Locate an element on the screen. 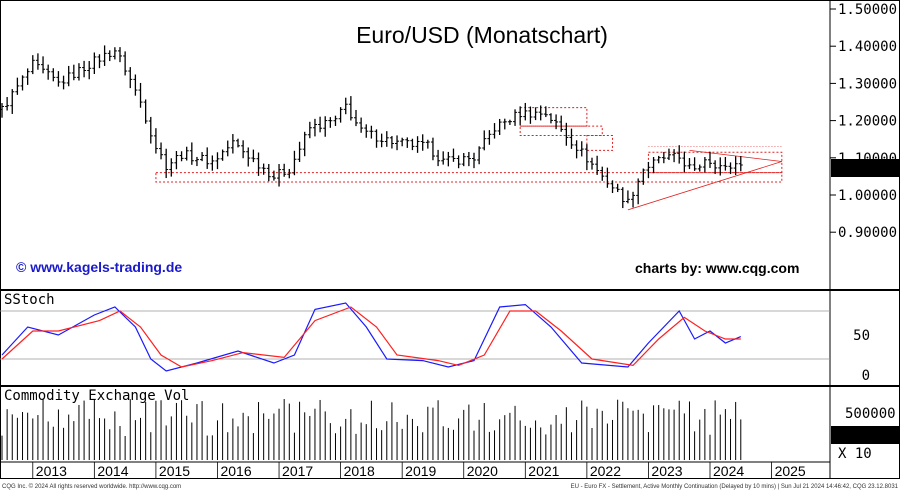 The height and width of the screenshot is (491, 900). price-tick-label-0: 1.50000 is located at coordinates (867, 10).